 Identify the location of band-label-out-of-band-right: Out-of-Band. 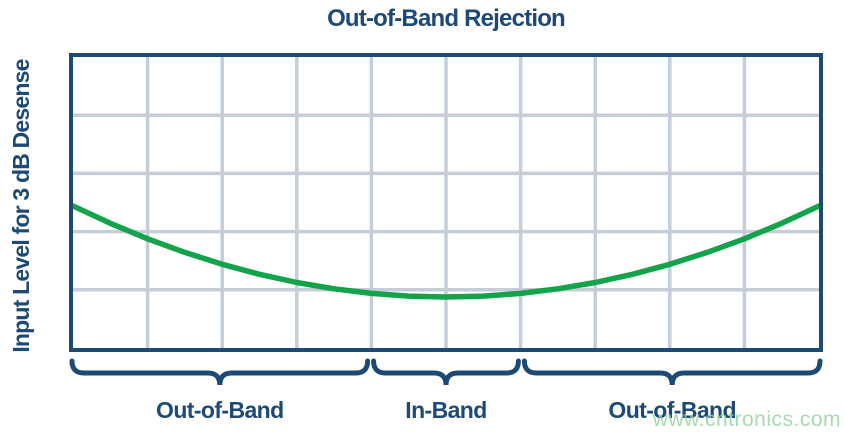
(672, 410).